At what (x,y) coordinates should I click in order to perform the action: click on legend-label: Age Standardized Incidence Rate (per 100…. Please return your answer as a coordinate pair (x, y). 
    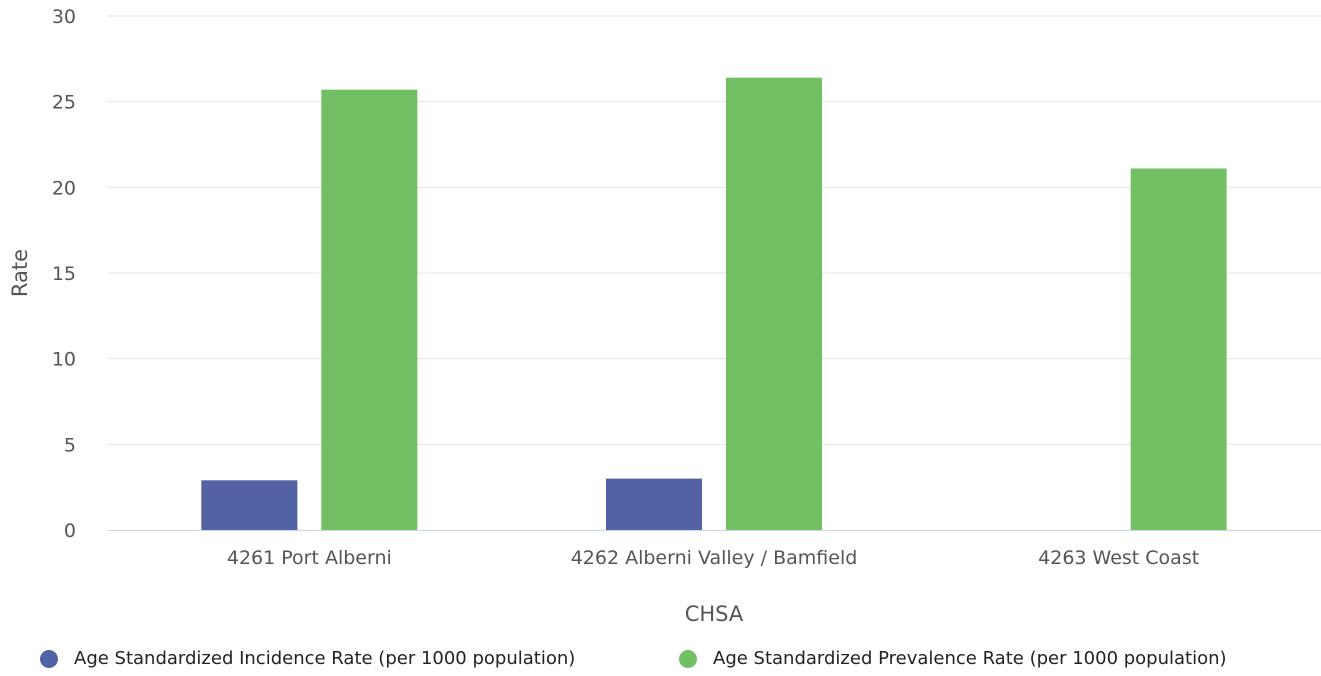
    Looking at the image, I should click on (325, 658).